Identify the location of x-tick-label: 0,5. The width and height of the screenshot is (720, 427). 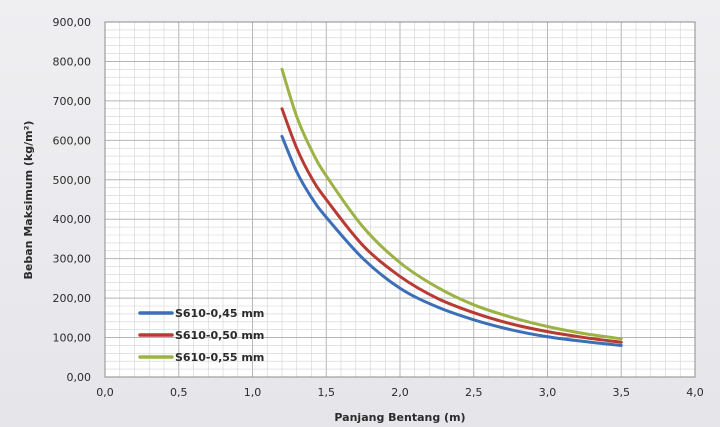
(179, 392).